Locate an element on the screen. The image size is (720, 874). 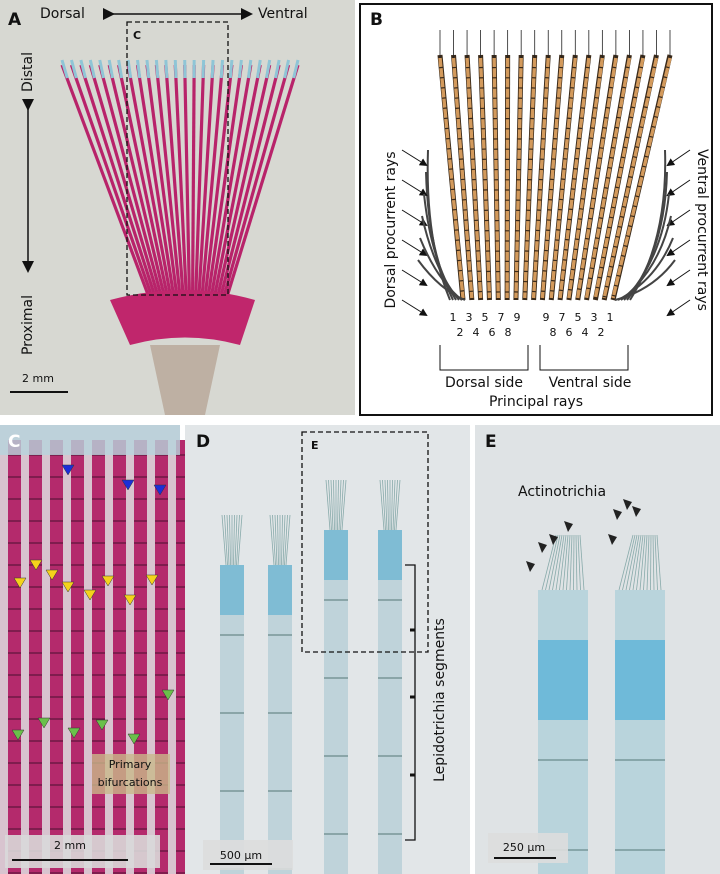
inset-box is located at coordinates (177, 158).